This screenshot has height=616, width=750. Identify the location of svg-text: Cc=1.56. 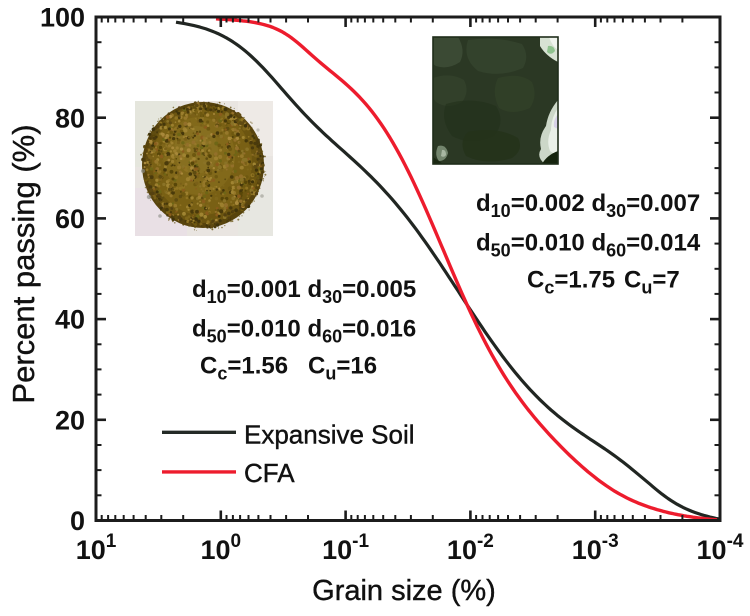
(244, 368).